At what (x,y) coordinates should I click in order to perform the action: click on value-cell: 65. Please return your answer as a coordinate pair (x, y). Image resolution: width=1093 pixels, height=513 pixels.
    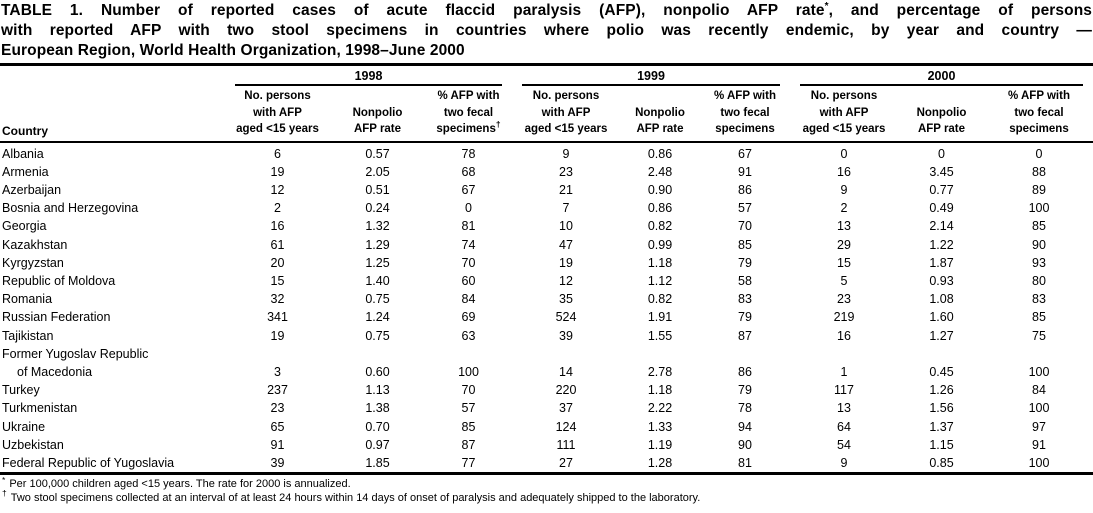
    Looking at the image, I should click on (277, 426).